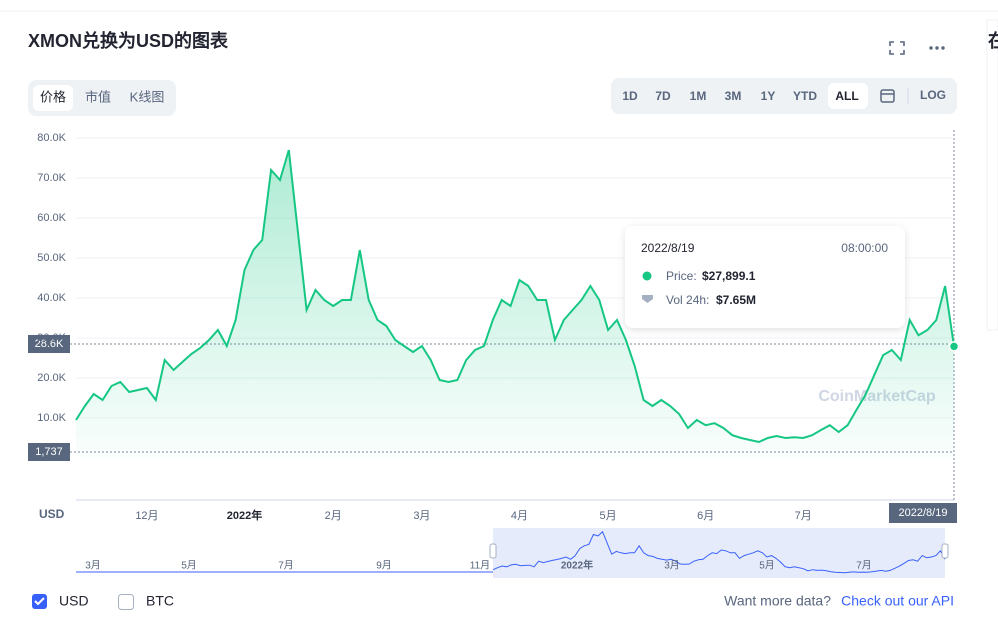 The image size is (998, 641). What do you see at coordinates (147, 96) in the screenshot?
I see `tab: K线图` at bounding box center [147, 96].